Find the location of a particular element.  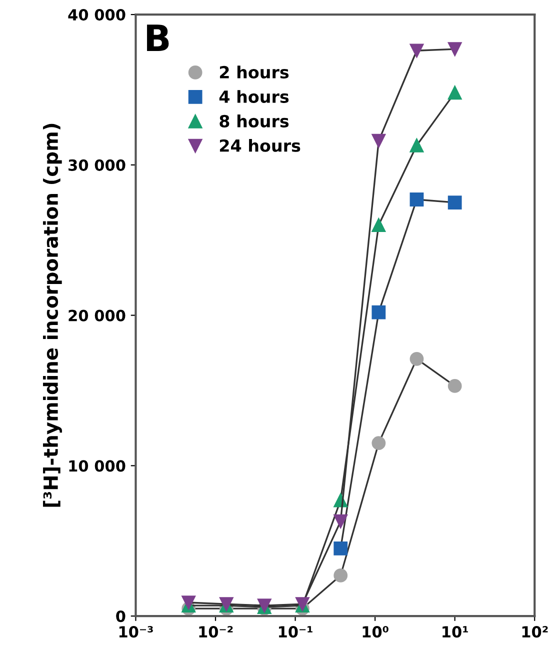

x-tick-label: 10⁻¹ is located at coordinates (295, 632).